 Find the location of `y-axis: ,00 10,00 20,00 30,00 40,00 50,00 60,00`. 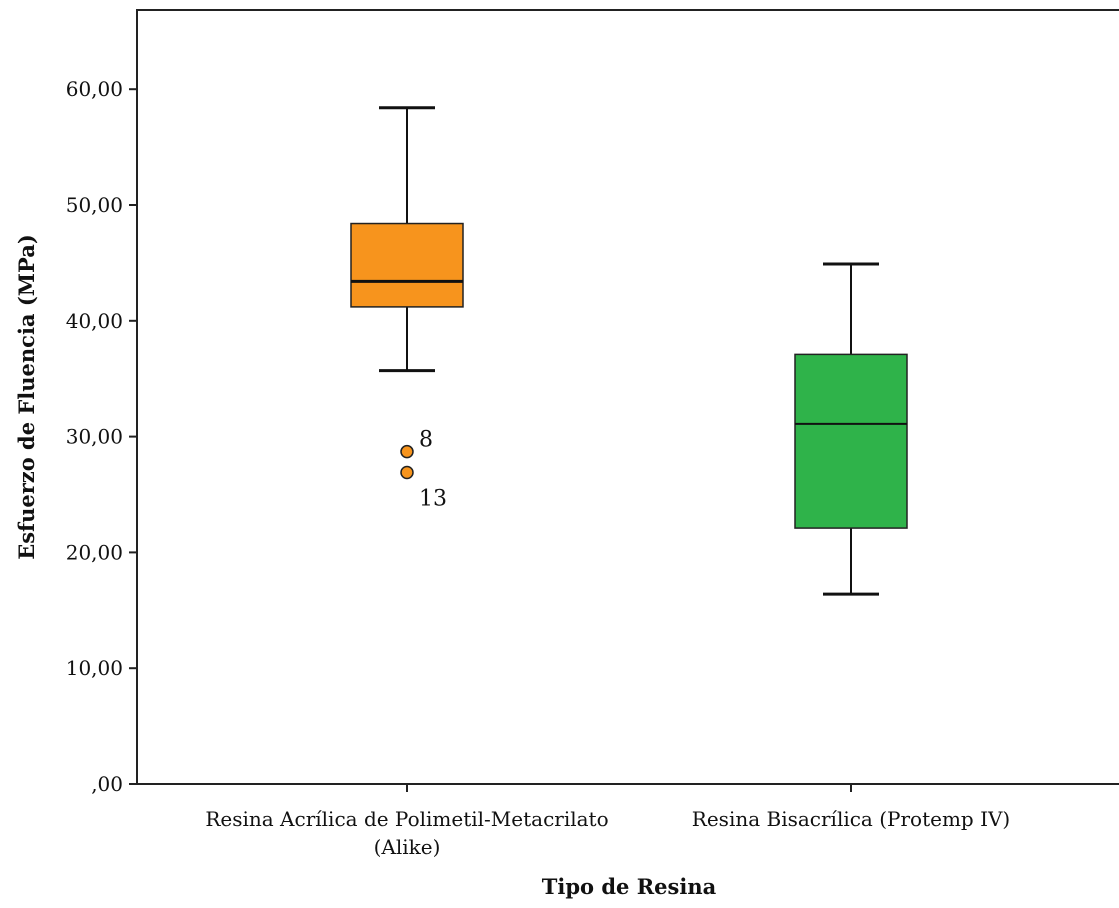

y-axis: ,00 10,00 20,00 30,00 40,00 50,00 60,00 is located at coordinates (101, 436).